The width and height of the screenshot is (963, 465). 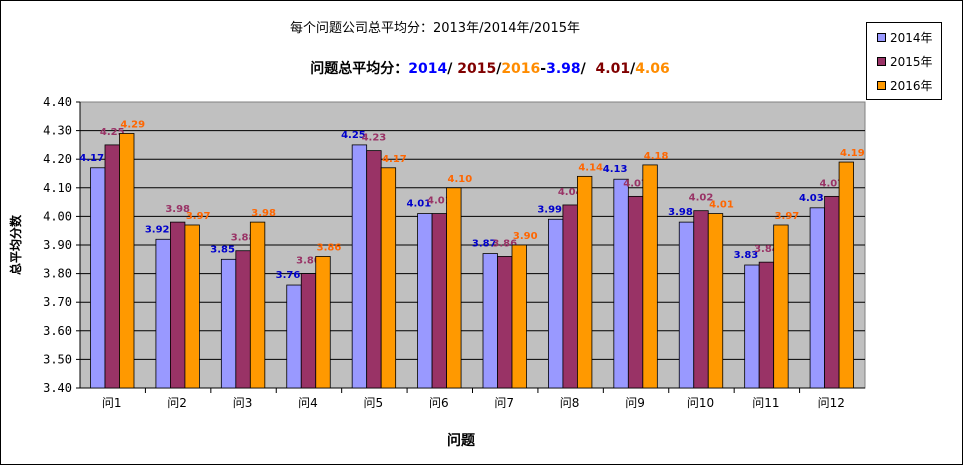 I want to click on x-tick-label: 问3, so click(x=243, y=403).